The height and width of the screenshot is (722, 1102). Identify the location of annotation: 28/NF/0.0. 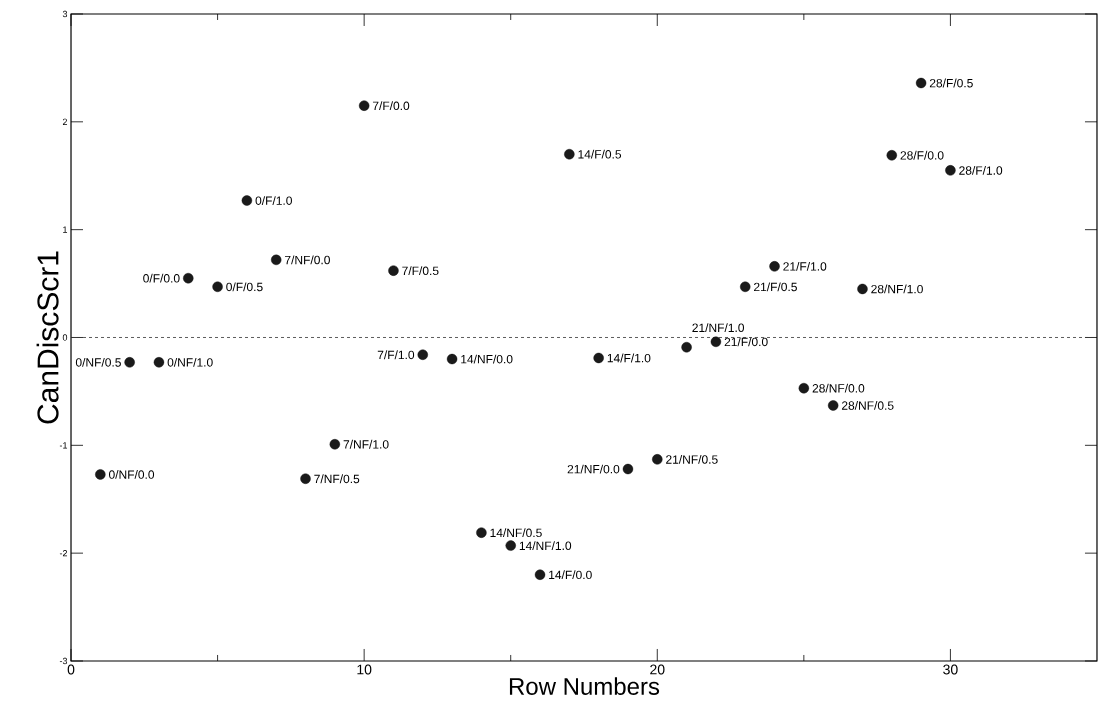
(838, 388).